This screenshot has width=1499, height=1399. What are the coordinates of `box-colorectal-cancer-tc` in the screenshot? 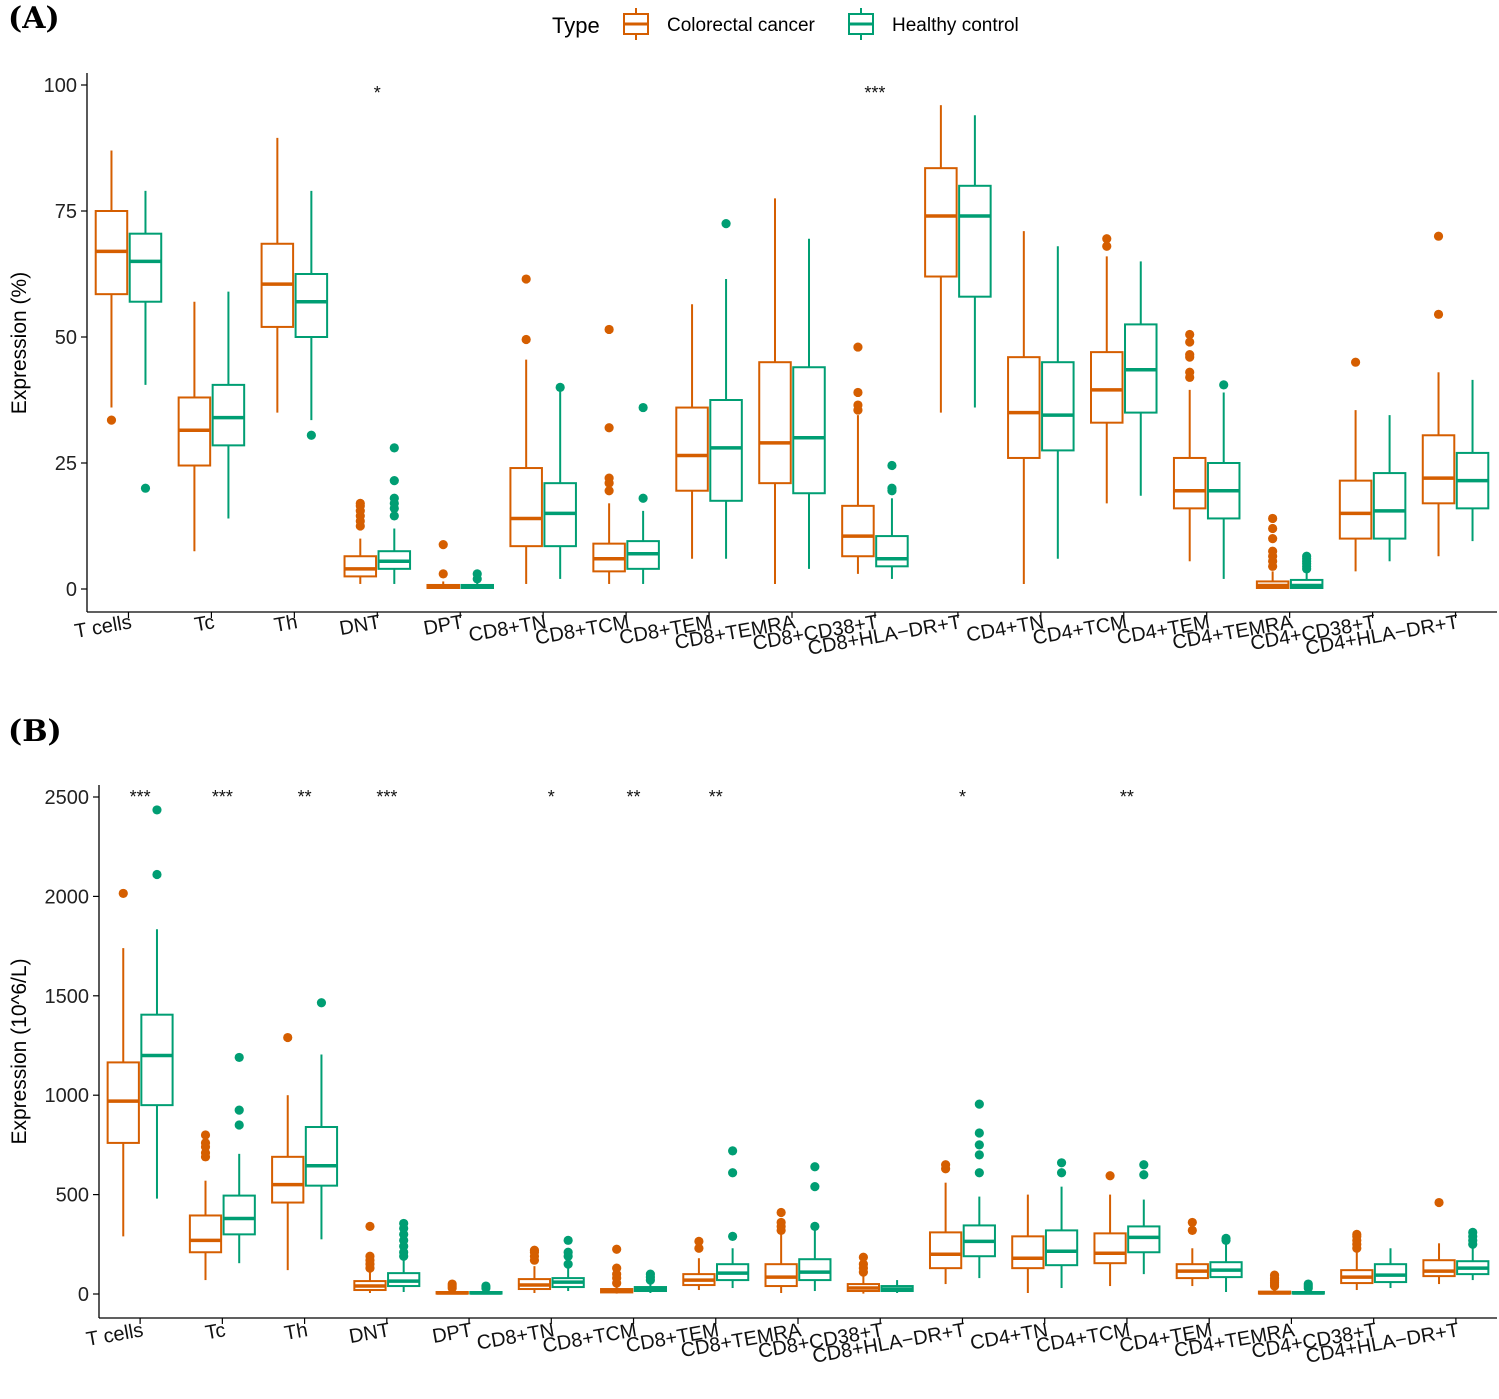 It's located at (205, 1205).